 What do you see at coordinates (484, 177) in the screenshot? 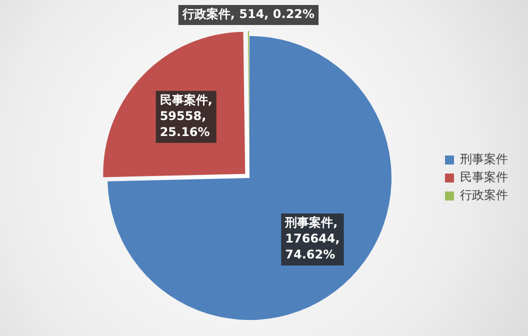
I see `legend-label: 民事案件` at bounding box center [484, 177].